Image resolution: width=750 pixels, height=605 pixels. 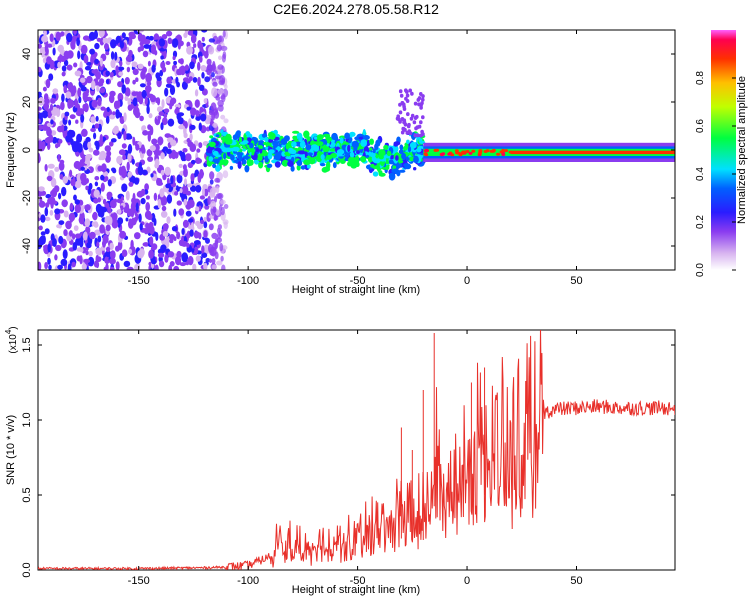 I want to click on y-tick-label: 40, so click(x=27, y=54).